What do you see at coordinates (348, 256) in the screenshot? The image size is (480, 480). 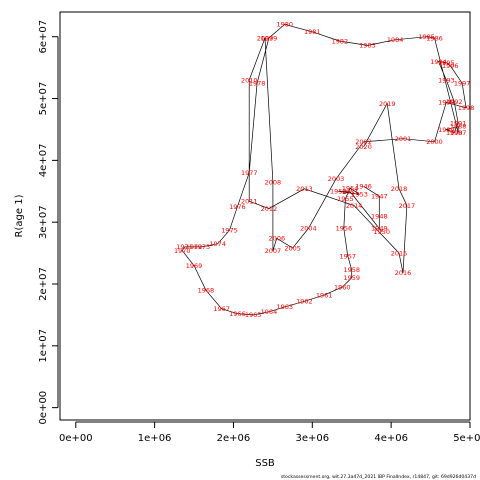 I see `year-label-1957: 1957` at bounding box center [348, 256].